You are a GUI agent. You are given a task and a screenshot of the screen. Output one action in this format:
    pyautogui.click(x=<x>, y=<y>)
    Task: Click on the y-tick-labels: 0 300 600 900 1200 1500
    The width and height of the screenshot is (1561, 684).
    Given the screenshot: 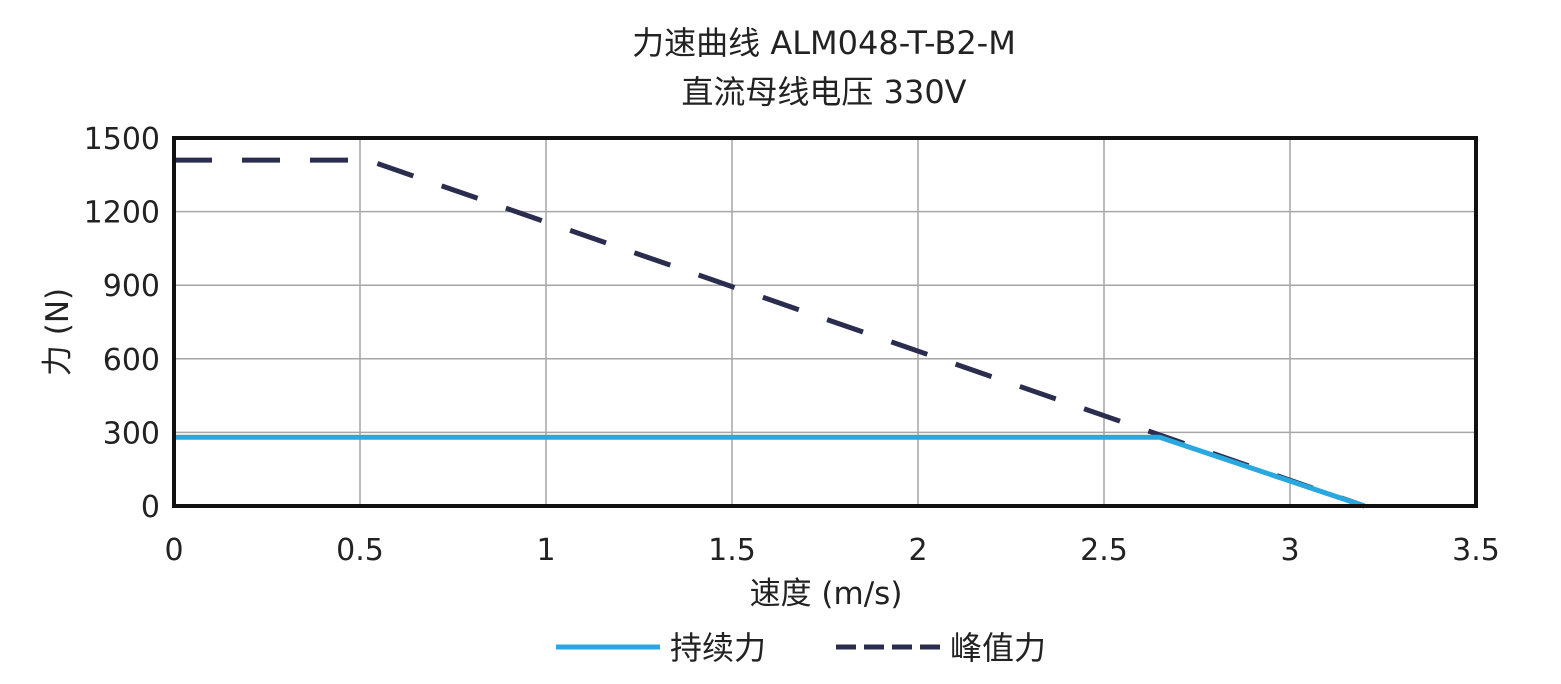 What is the action you would take?
    pyautogui.click(x=122, y=323)
    